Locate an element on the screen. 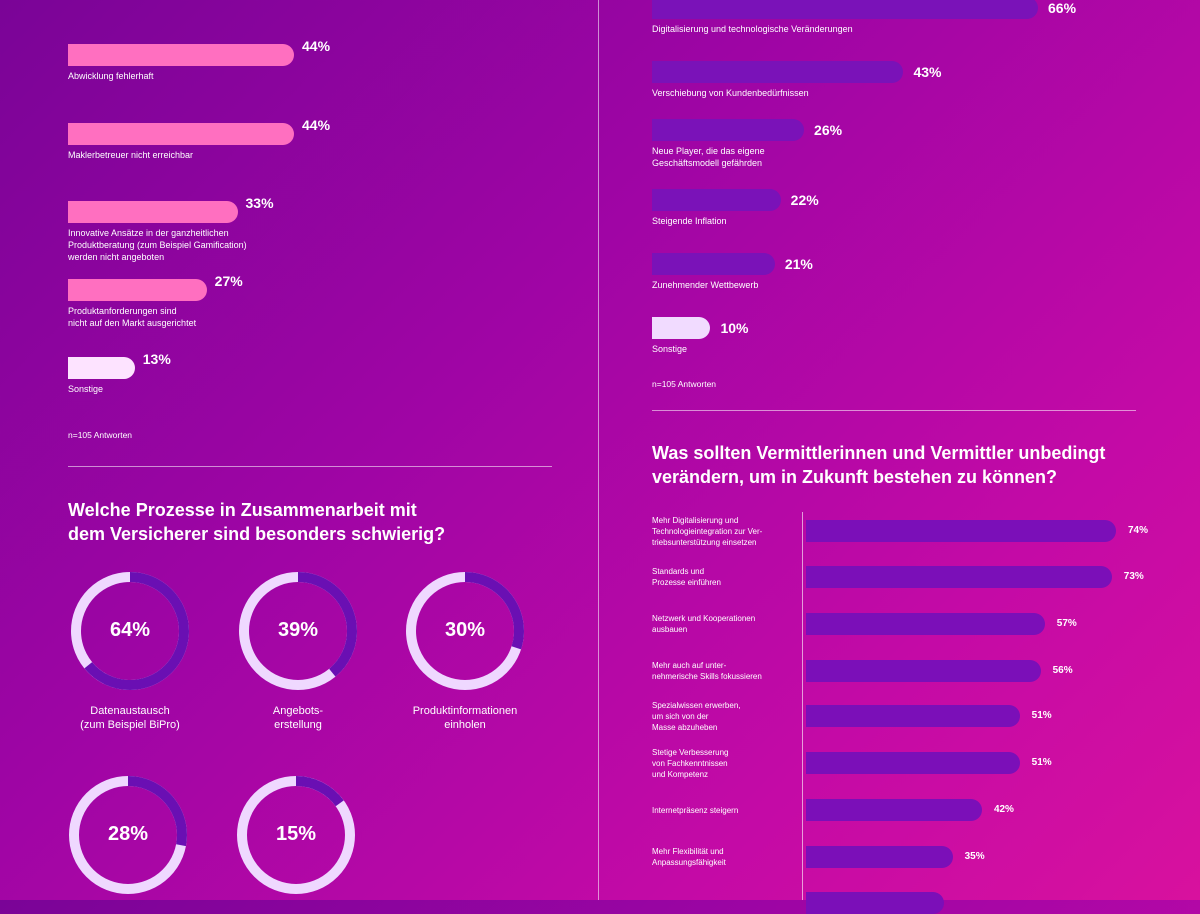  bar-label: Steigende Inflation is located at coordinates (689, 221).